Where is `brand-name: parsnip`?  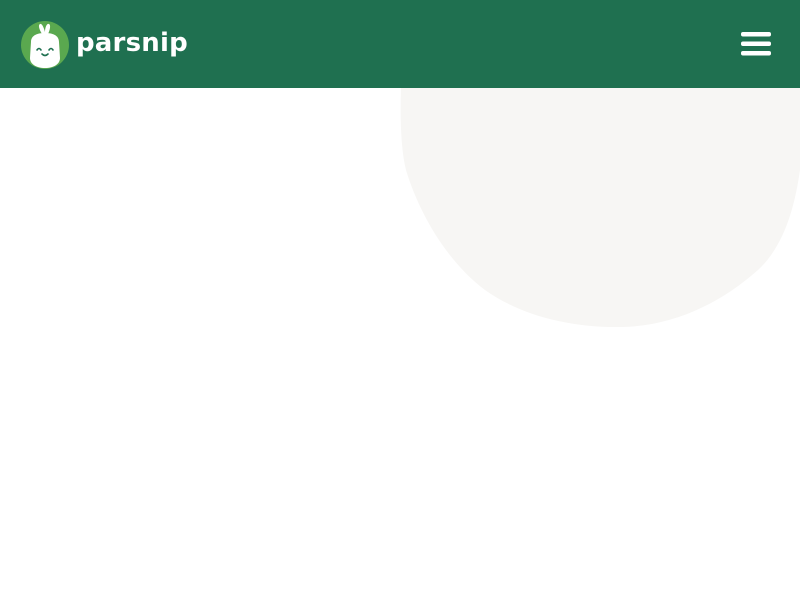
brand-name: parsnip is located at coordinates (132, 43).